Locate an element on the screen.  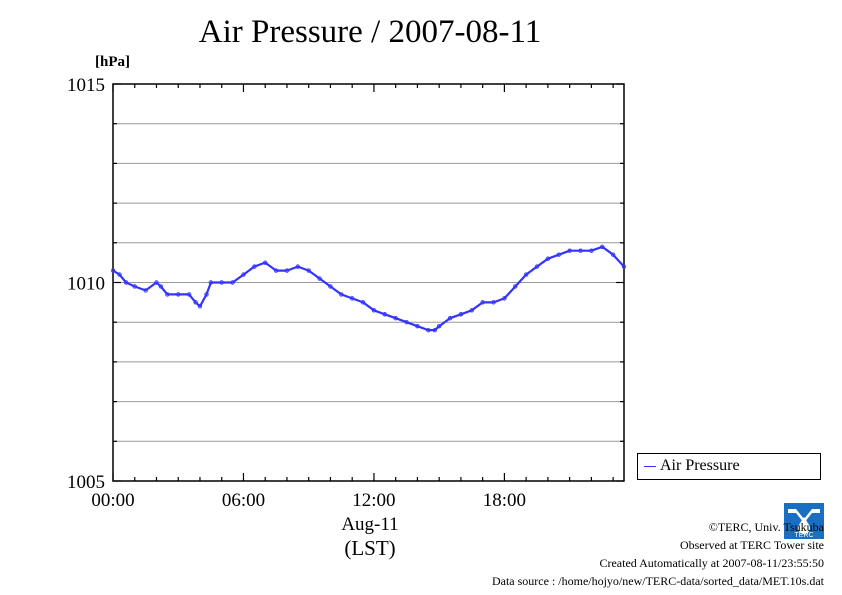
chart-title: Air Pressure / 2007-08-11 is located at coordinates (370, 32).